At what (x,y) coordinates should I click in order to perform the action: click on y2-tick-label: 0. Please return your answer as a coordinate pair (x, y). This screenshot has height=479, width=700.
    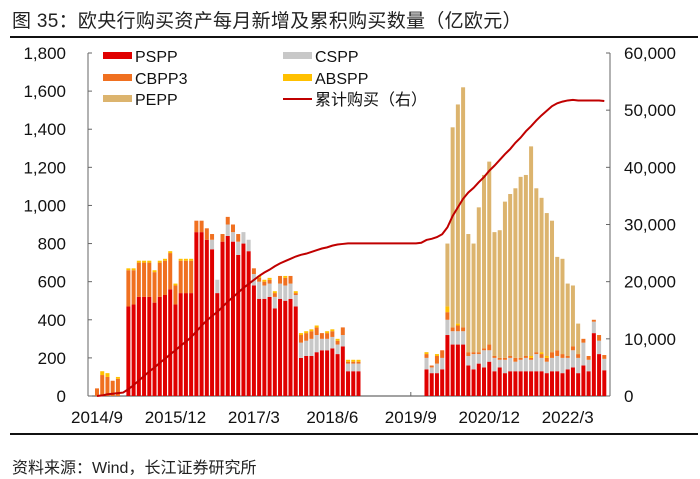
    Looking at the image, I should click on (628, 396).